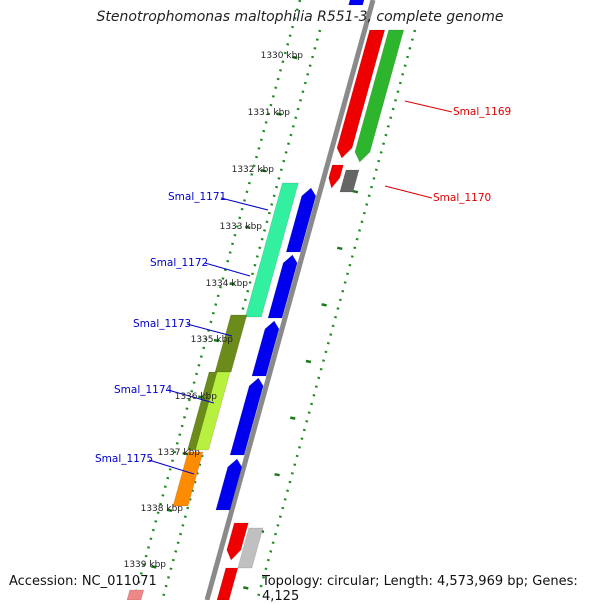 The width and height of the screenshot is (600, 604). I want to click on ruler-label: 1338 kbp, so click(162, 509).